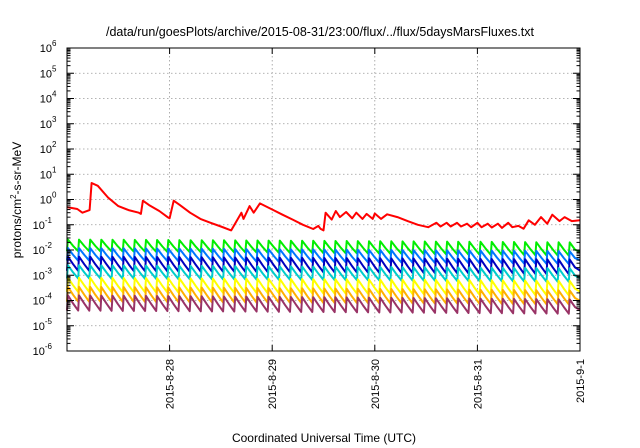  What do you see at coordinates (49, 346) in the screenshot?
I see `y-tick-label-exponent: -6` at bounding box center [49, 346].